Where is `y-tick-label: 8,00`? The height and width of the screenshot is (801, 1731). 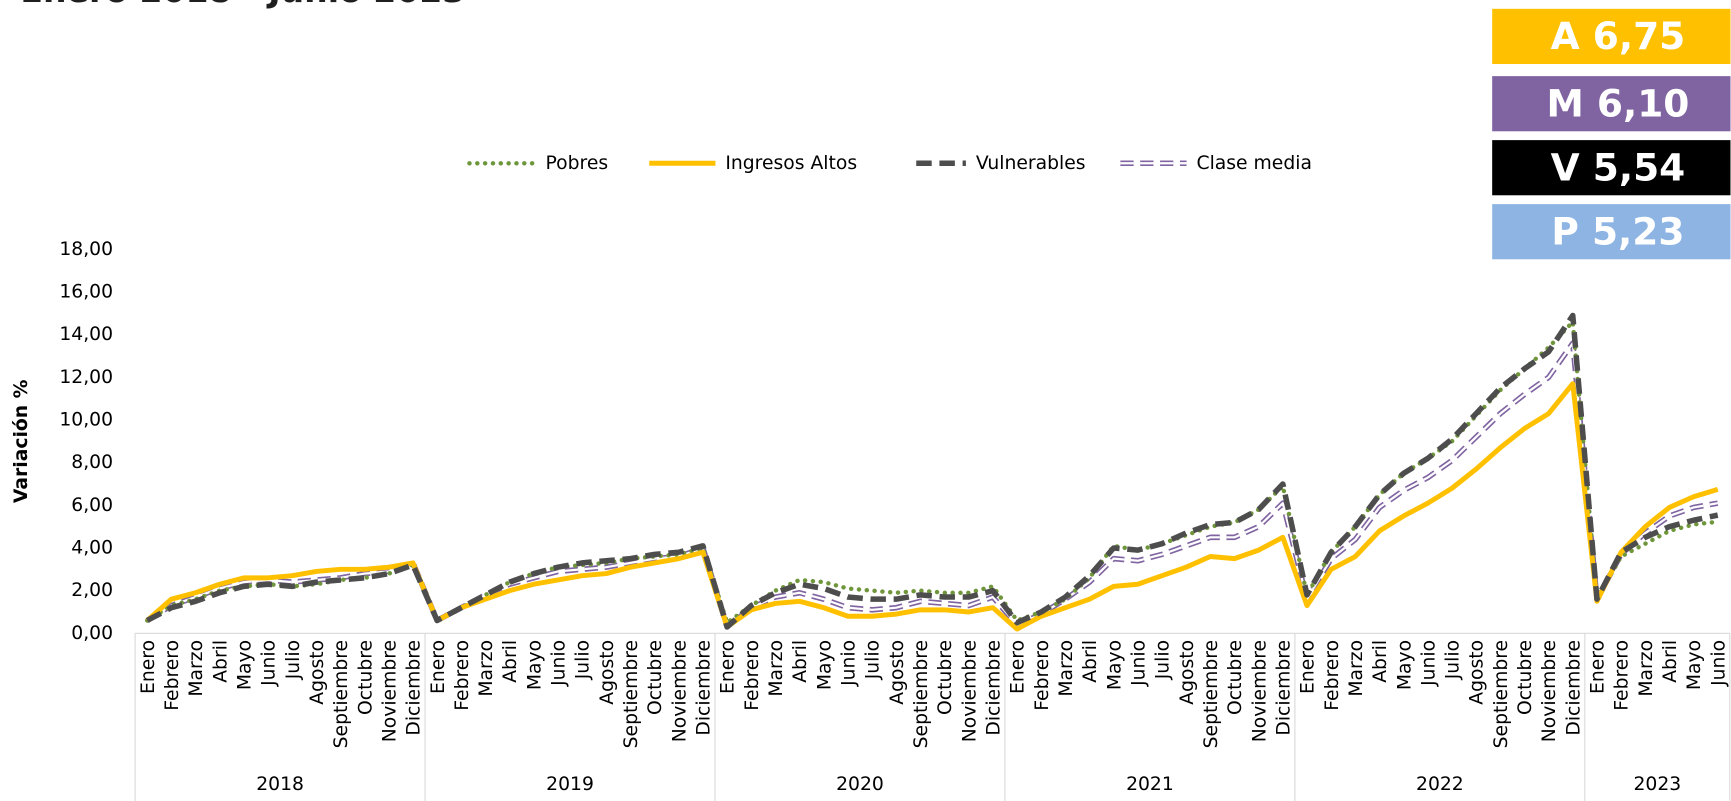
y-tick-label: 8,00 is located at coordinates (92, 462).